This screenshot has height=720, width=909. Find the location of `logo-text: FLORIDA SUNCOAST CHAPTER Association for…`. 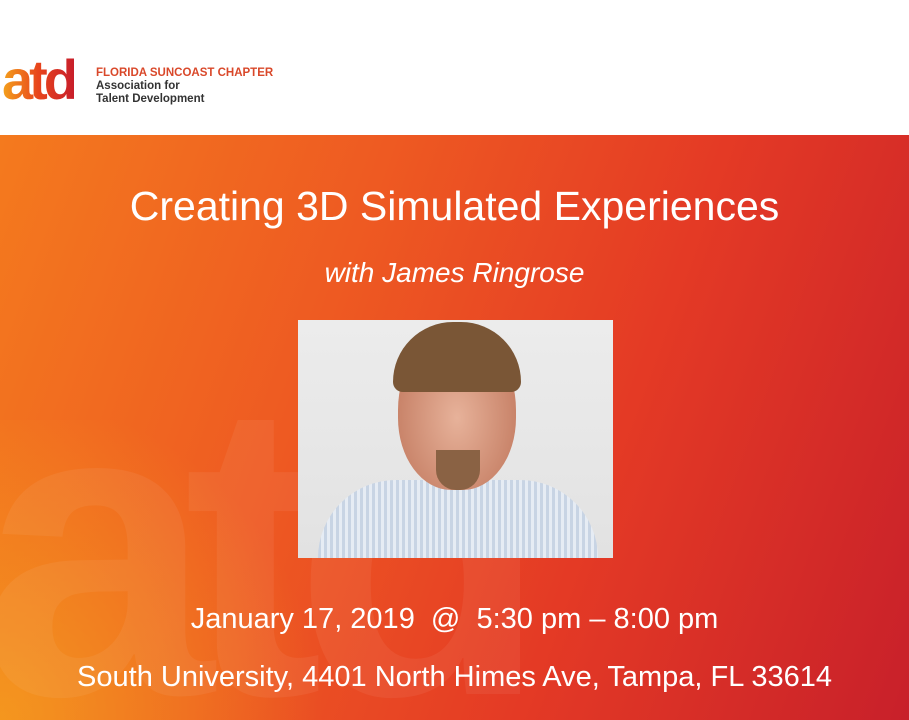

logo-text: FLORIDA SUNCOAST CHAPTER Association for… is located at coordinates (184, 86).